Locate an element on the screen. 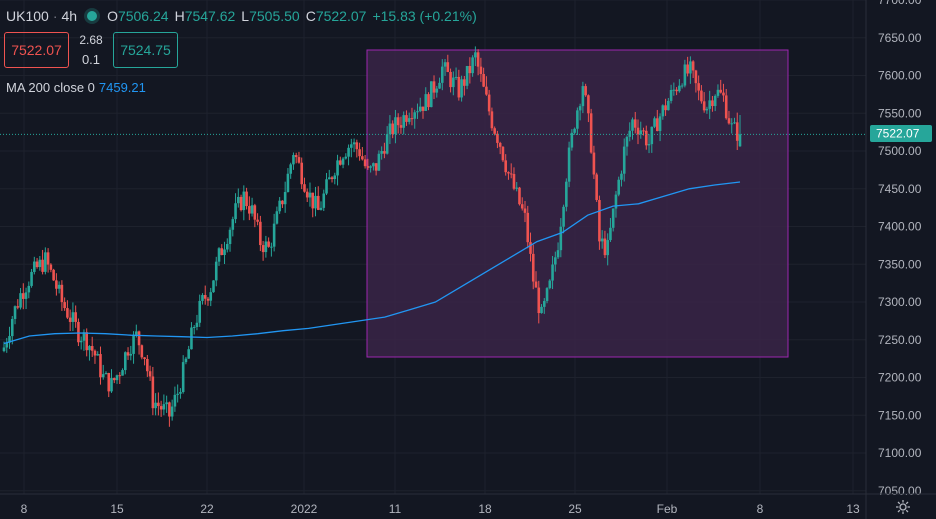 This screenshot has width=936, height=519. time-axis: 8 15 22 2022 11 18 25 Feb 8 13 is located at coordinates (468, 504).